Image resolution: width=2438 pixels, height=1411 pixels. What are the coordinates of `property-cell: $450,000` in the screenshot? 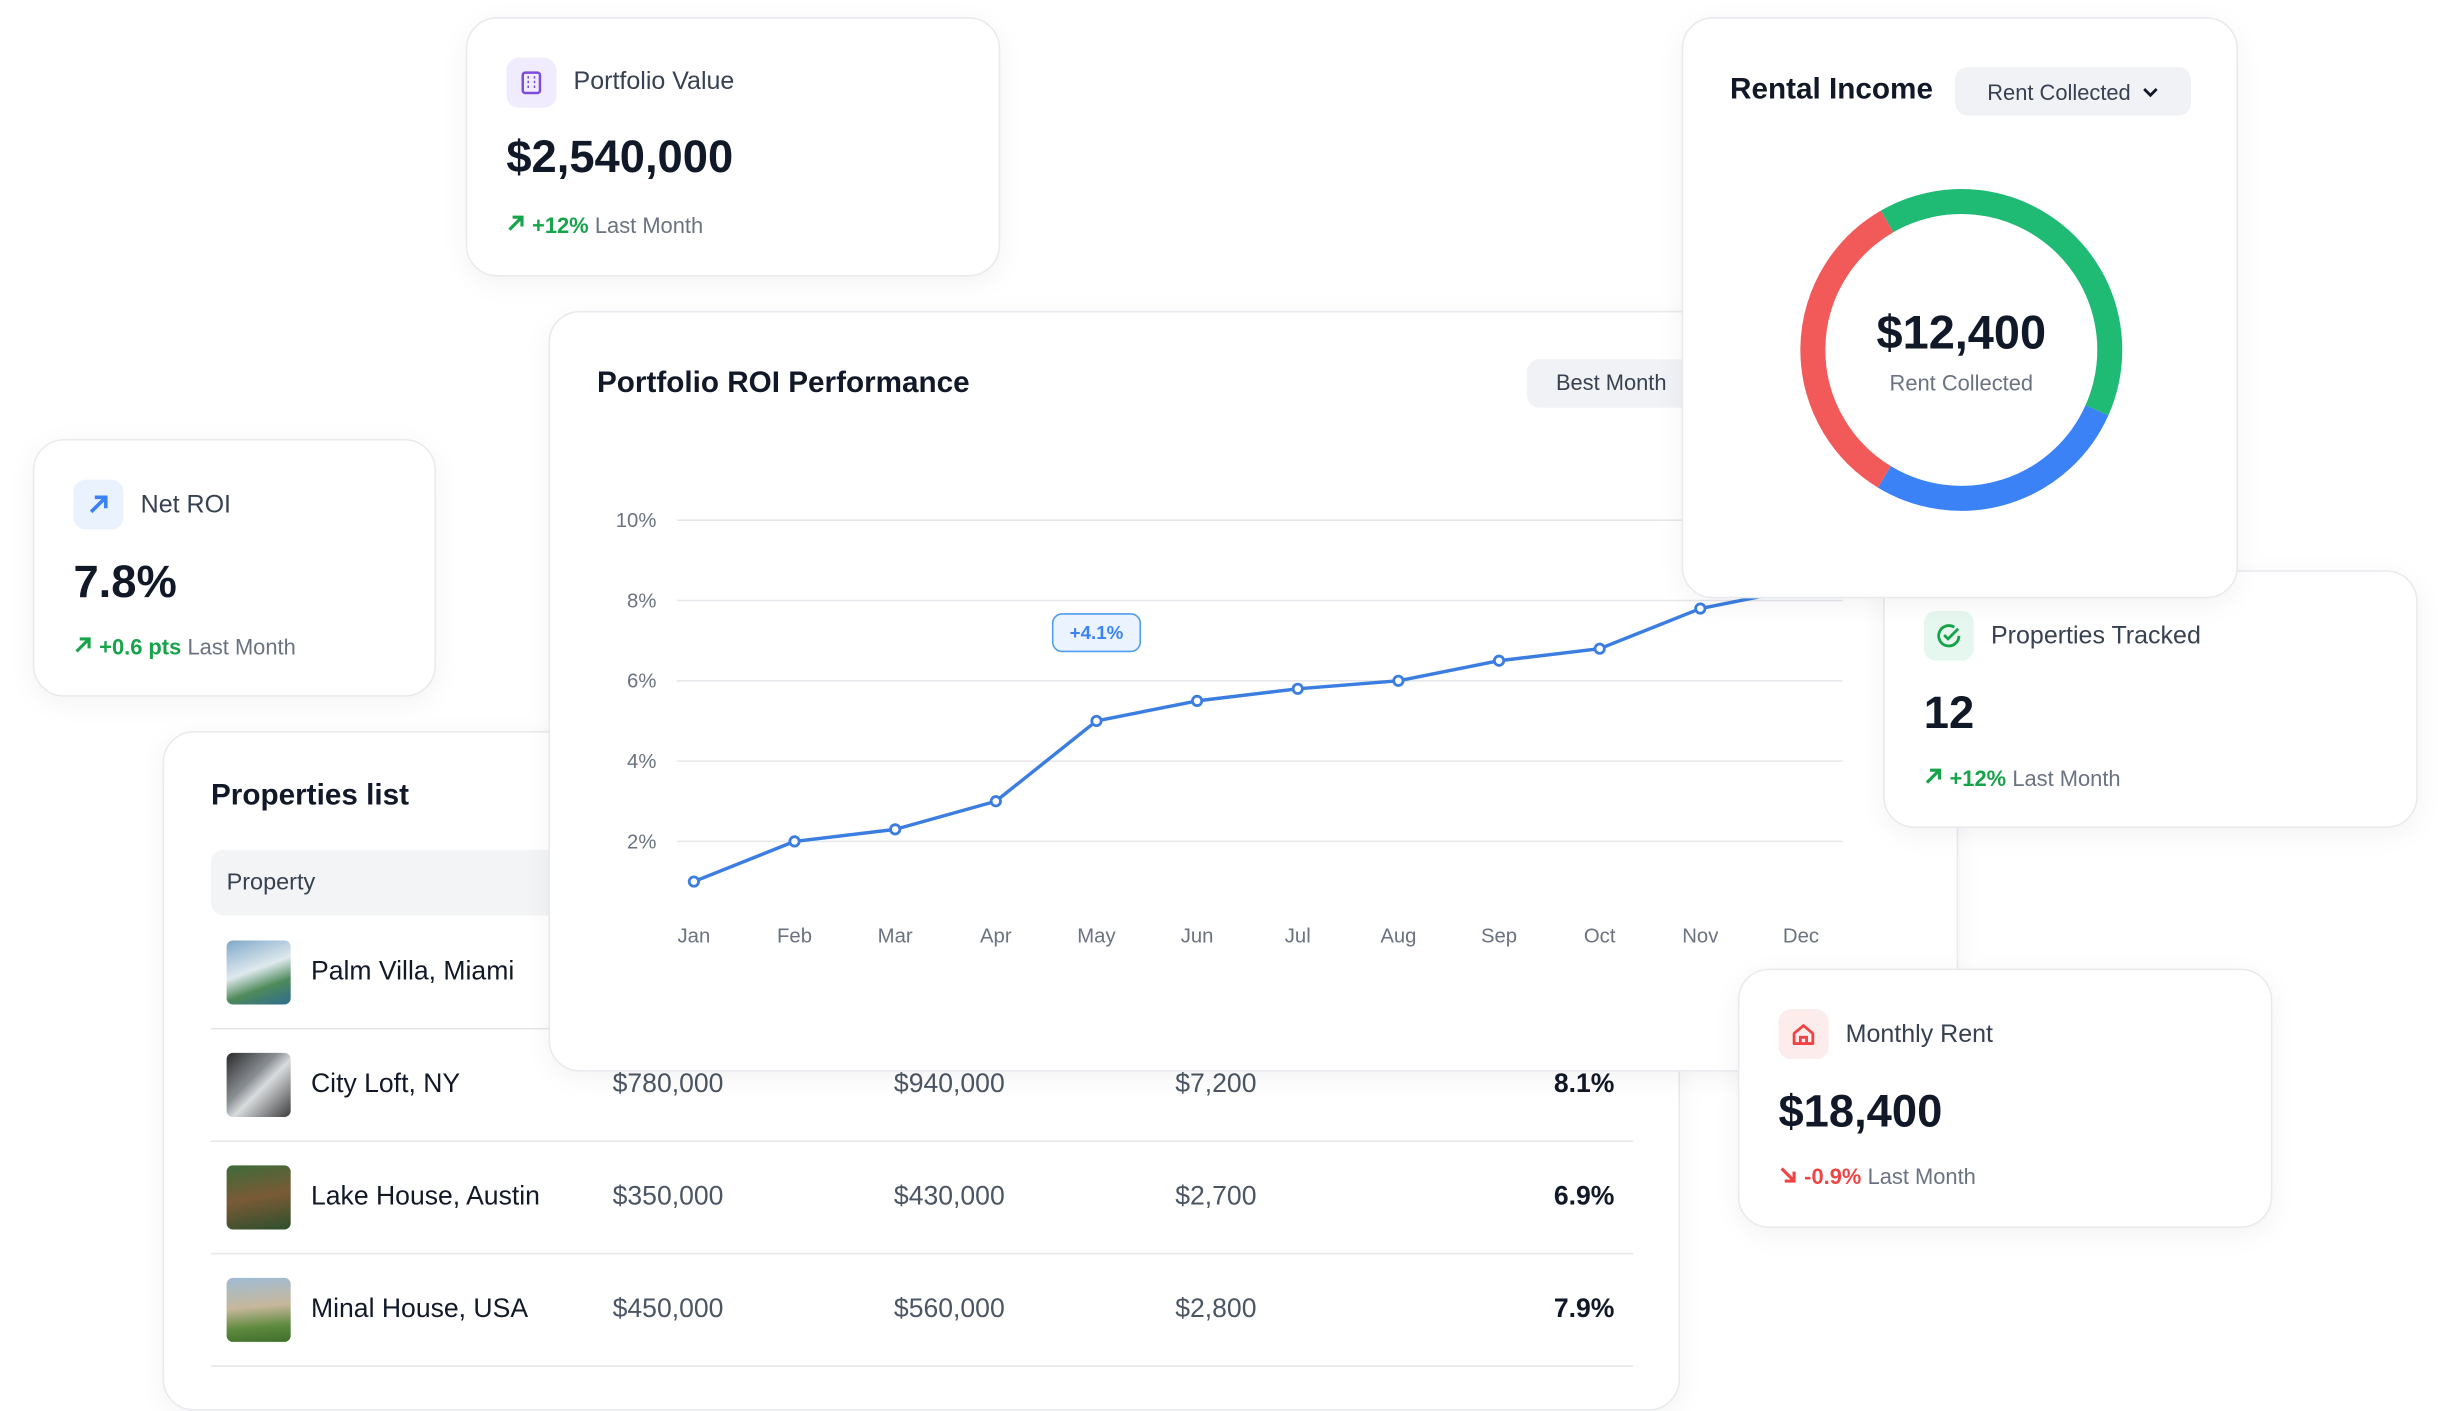 It's located at (668, 1308).